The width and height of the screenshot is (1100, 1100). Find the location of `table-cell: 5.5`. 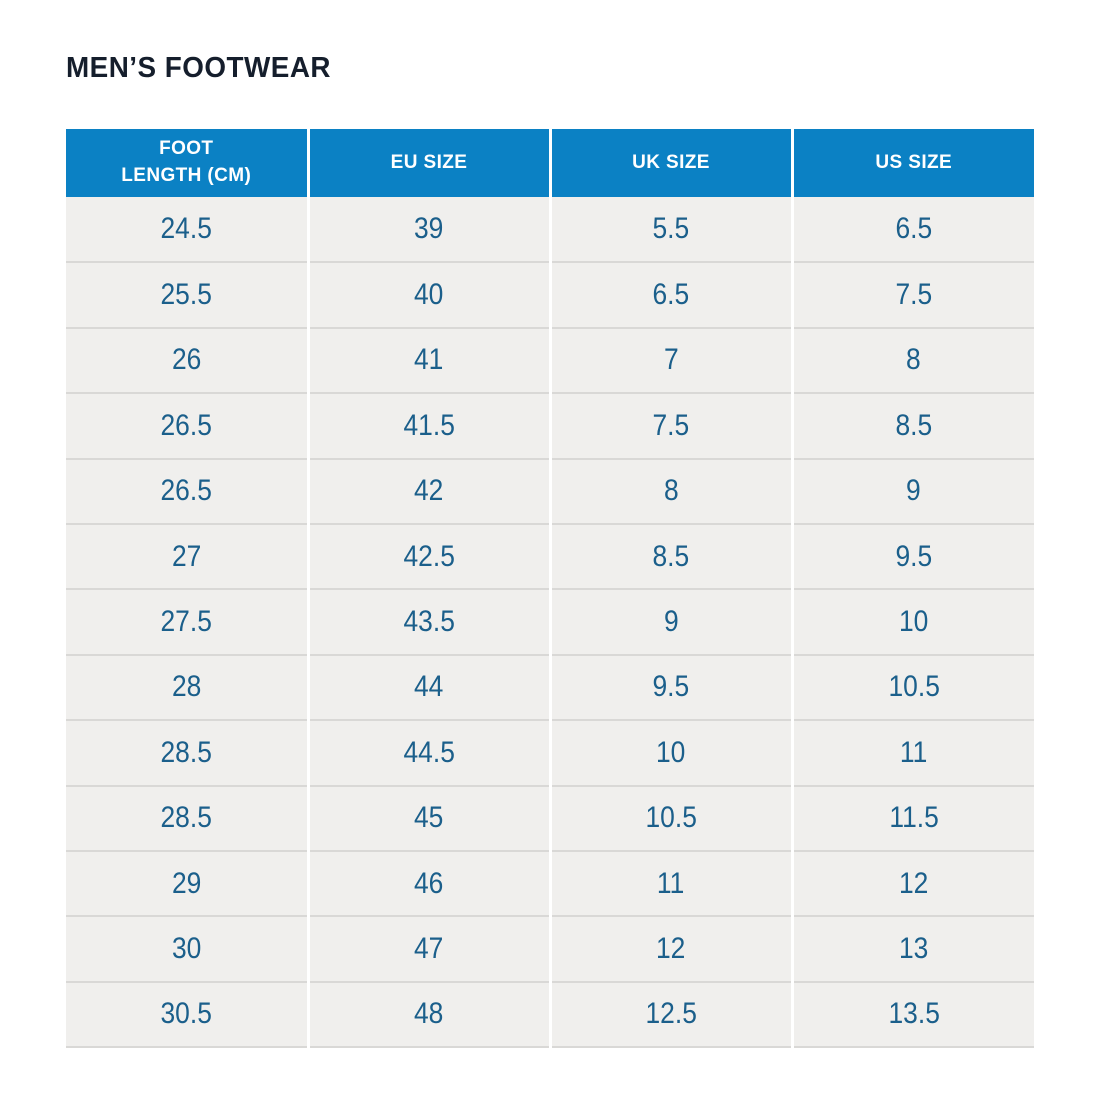

table-cell: 5.5 is located at coordinates (670, 230).